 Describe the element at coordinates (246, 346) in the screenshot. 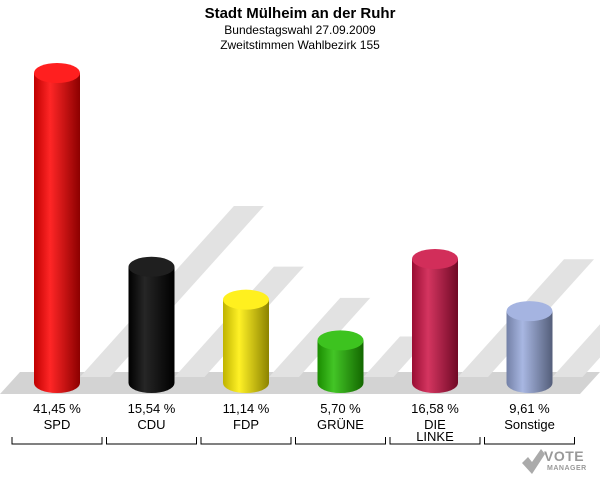

I see `bar-fdp` at that location.